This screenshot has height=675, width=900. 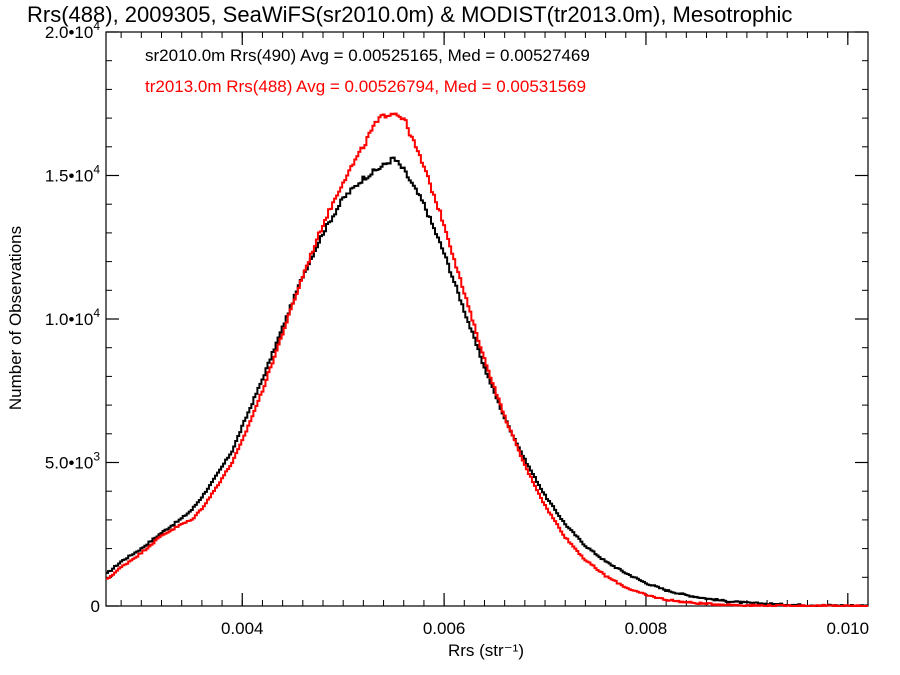 I want to click on x-tick-label: 0.008, so click(x=646, y=628).